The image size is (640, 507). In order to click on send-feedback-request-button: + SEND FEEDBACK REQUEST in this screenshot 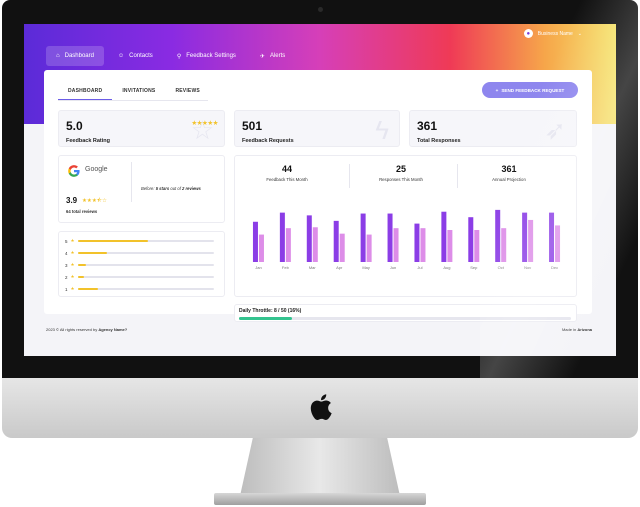, I will do `click(530, 90)`.